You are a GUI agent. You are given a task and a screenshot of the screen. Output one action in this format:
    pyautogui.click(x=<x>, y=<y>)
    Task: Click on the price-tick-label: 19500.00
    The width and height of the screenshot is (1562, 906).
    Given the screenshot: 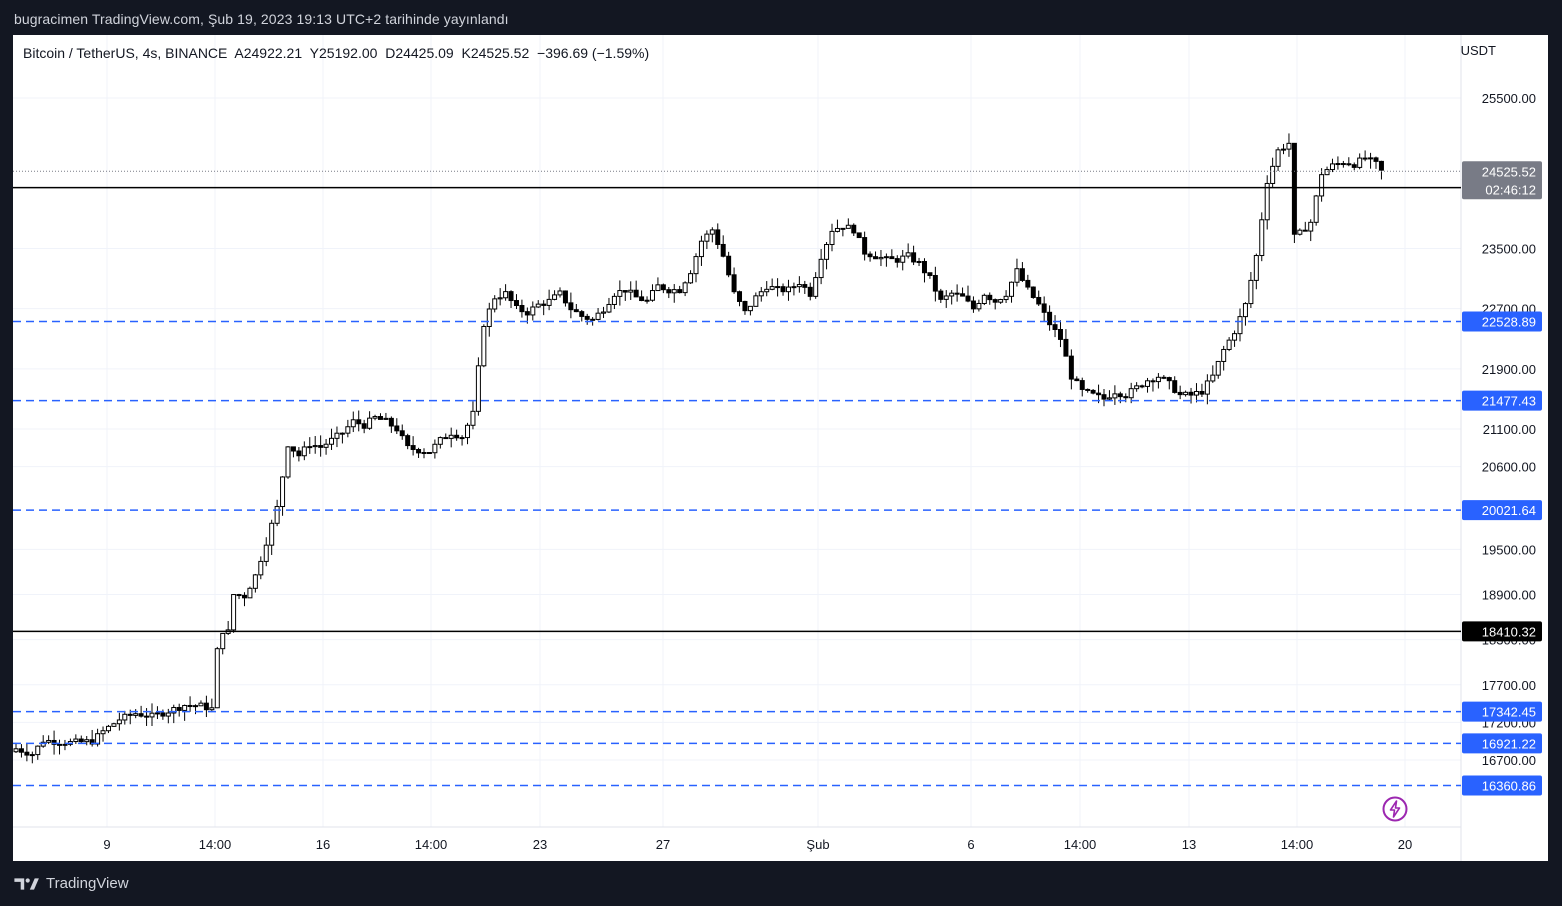 What is the action you would take?
    pyautogui.click(x=1509, y=549)
    